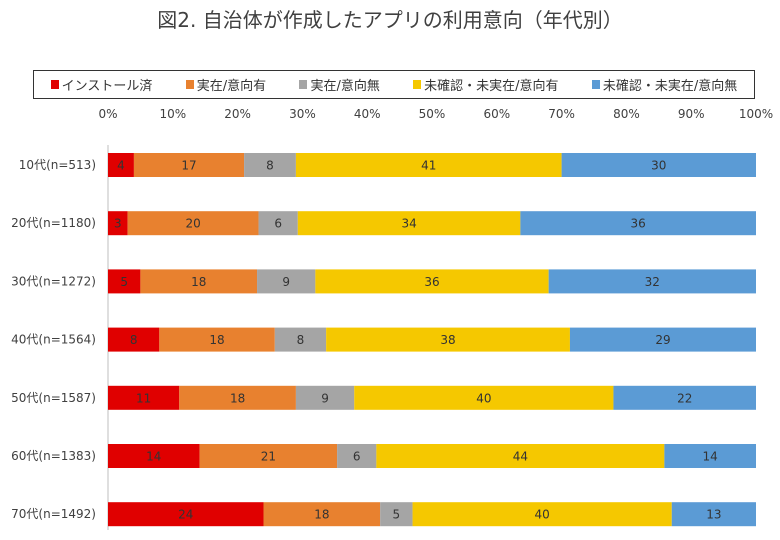 This screenshot has height=540, width=780. I want to click on x-tick-label: 40%, so click(367, 114).